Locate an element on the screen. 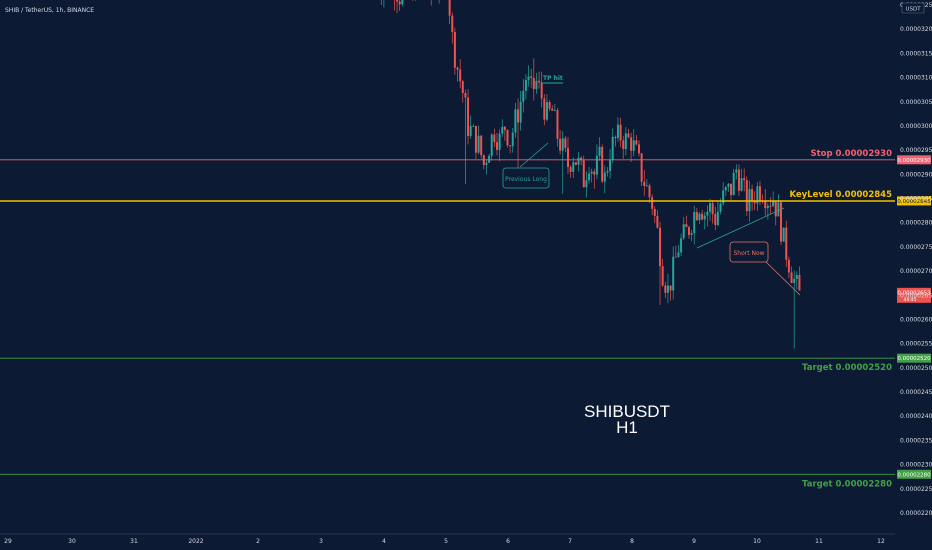 The width and height of the screenshot is (932, 550). level-price-tag is located at coordinates (914, 358).